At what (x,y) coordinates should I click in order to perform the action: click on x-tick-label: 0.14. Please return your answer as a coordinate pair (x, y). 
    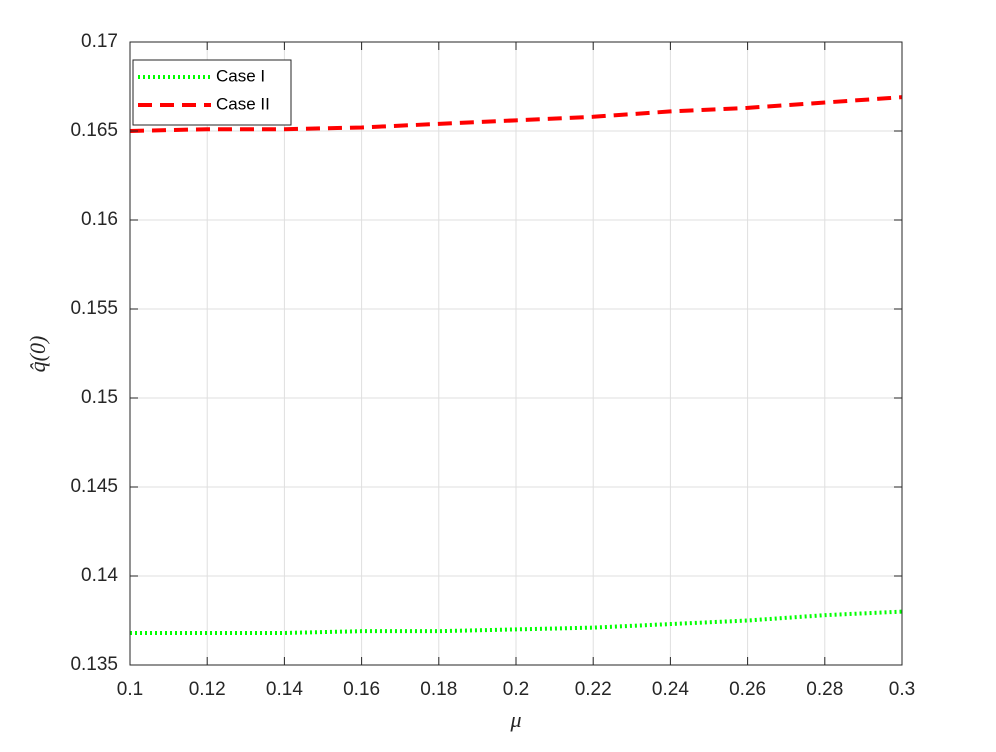
    Looking at the image, I should click on (284, 689).